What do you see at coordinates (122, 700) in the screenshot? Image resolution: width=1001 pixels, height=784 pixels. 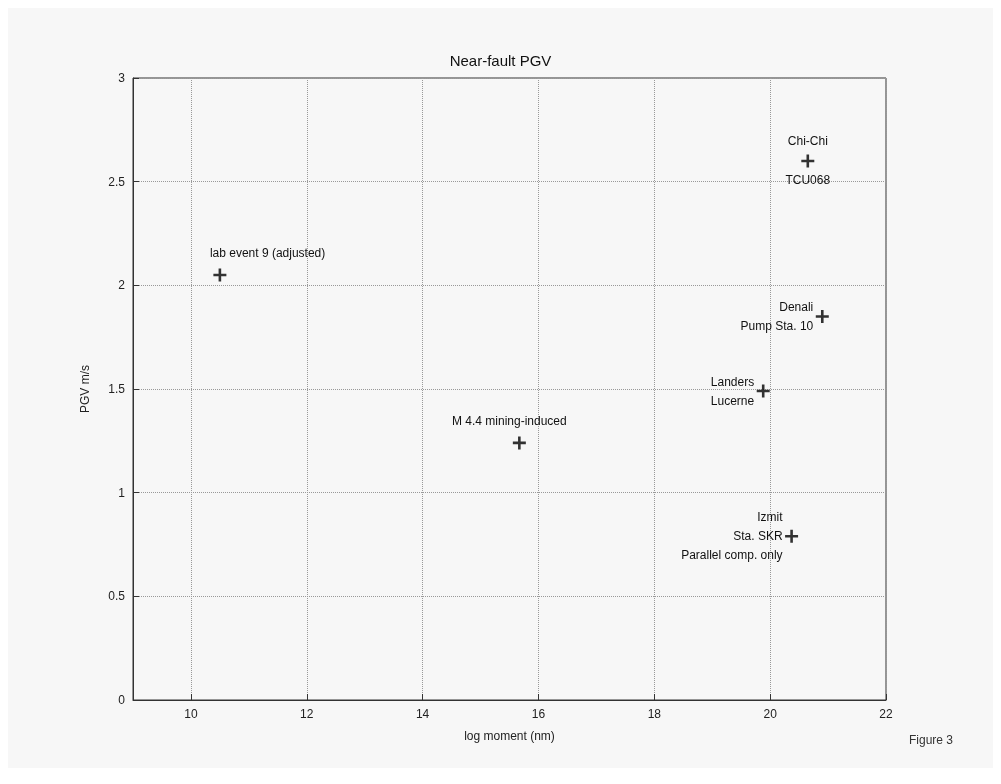 I see `y-tick-label: 0` at bounding box center [122, 700].